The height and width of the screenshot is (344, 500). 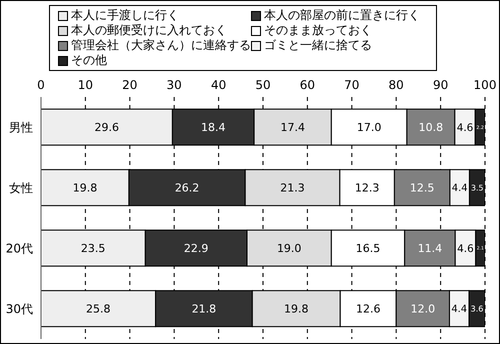 What do you see at coordinates (352, 85) in the screenshot?
I see `x-tick-label: 70` at bounding box center [352, 85].